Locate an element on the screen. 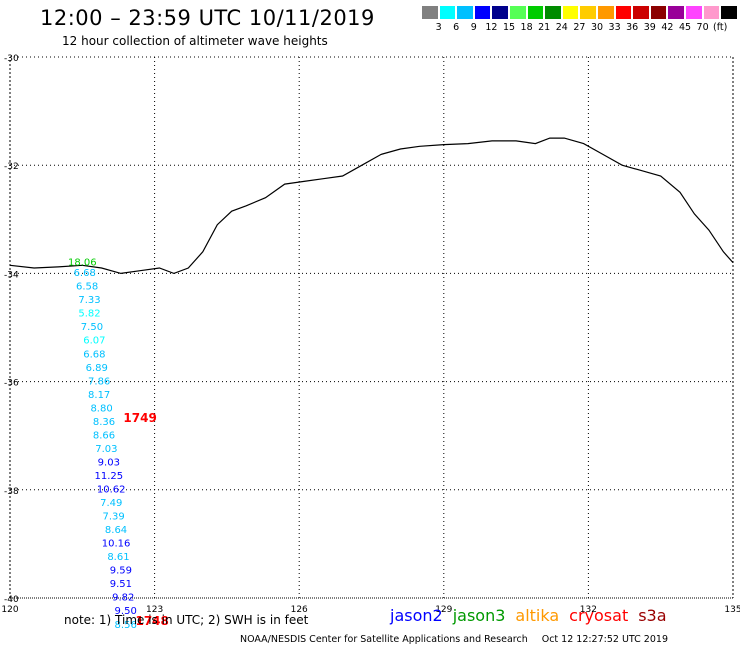  scale-label: 33 is located at coordinates (614, 27).